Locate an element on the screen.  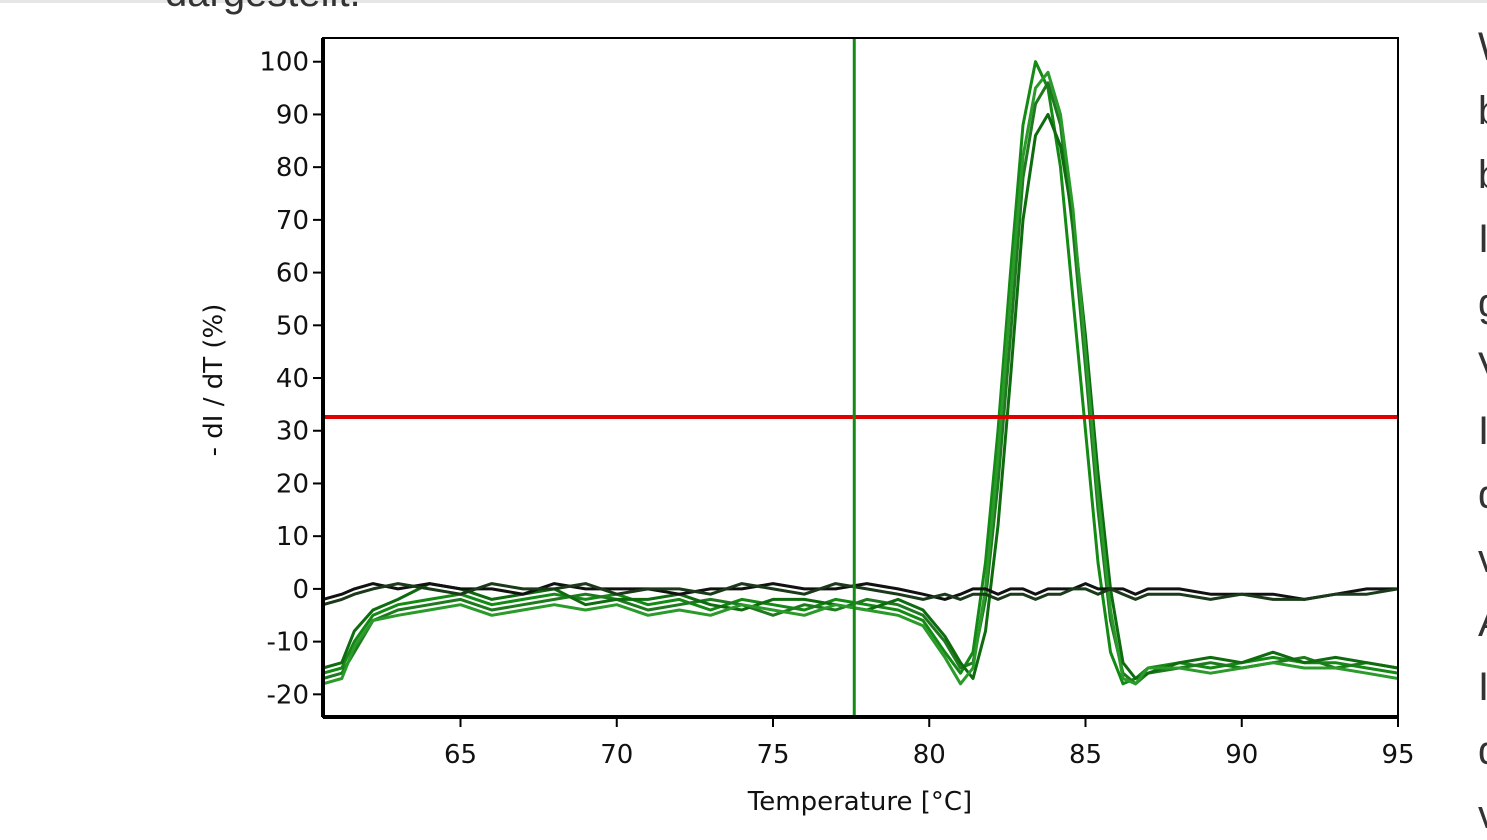
x-tick-label: 85 is located at coordinates (1085, 755).